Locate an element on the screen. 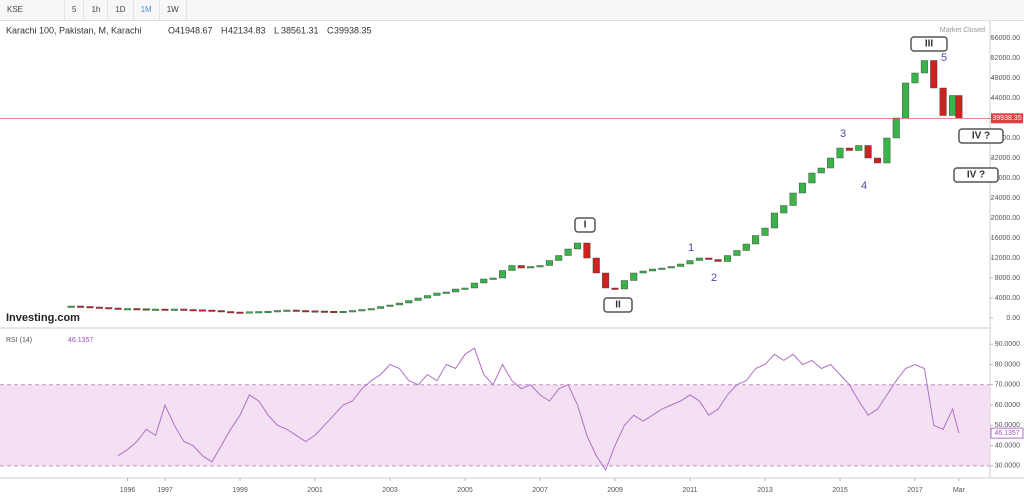 The width and height of the screenshot is (1024, 499). y-tick-label: 36000.00 is located at coordinates (1005, 138).